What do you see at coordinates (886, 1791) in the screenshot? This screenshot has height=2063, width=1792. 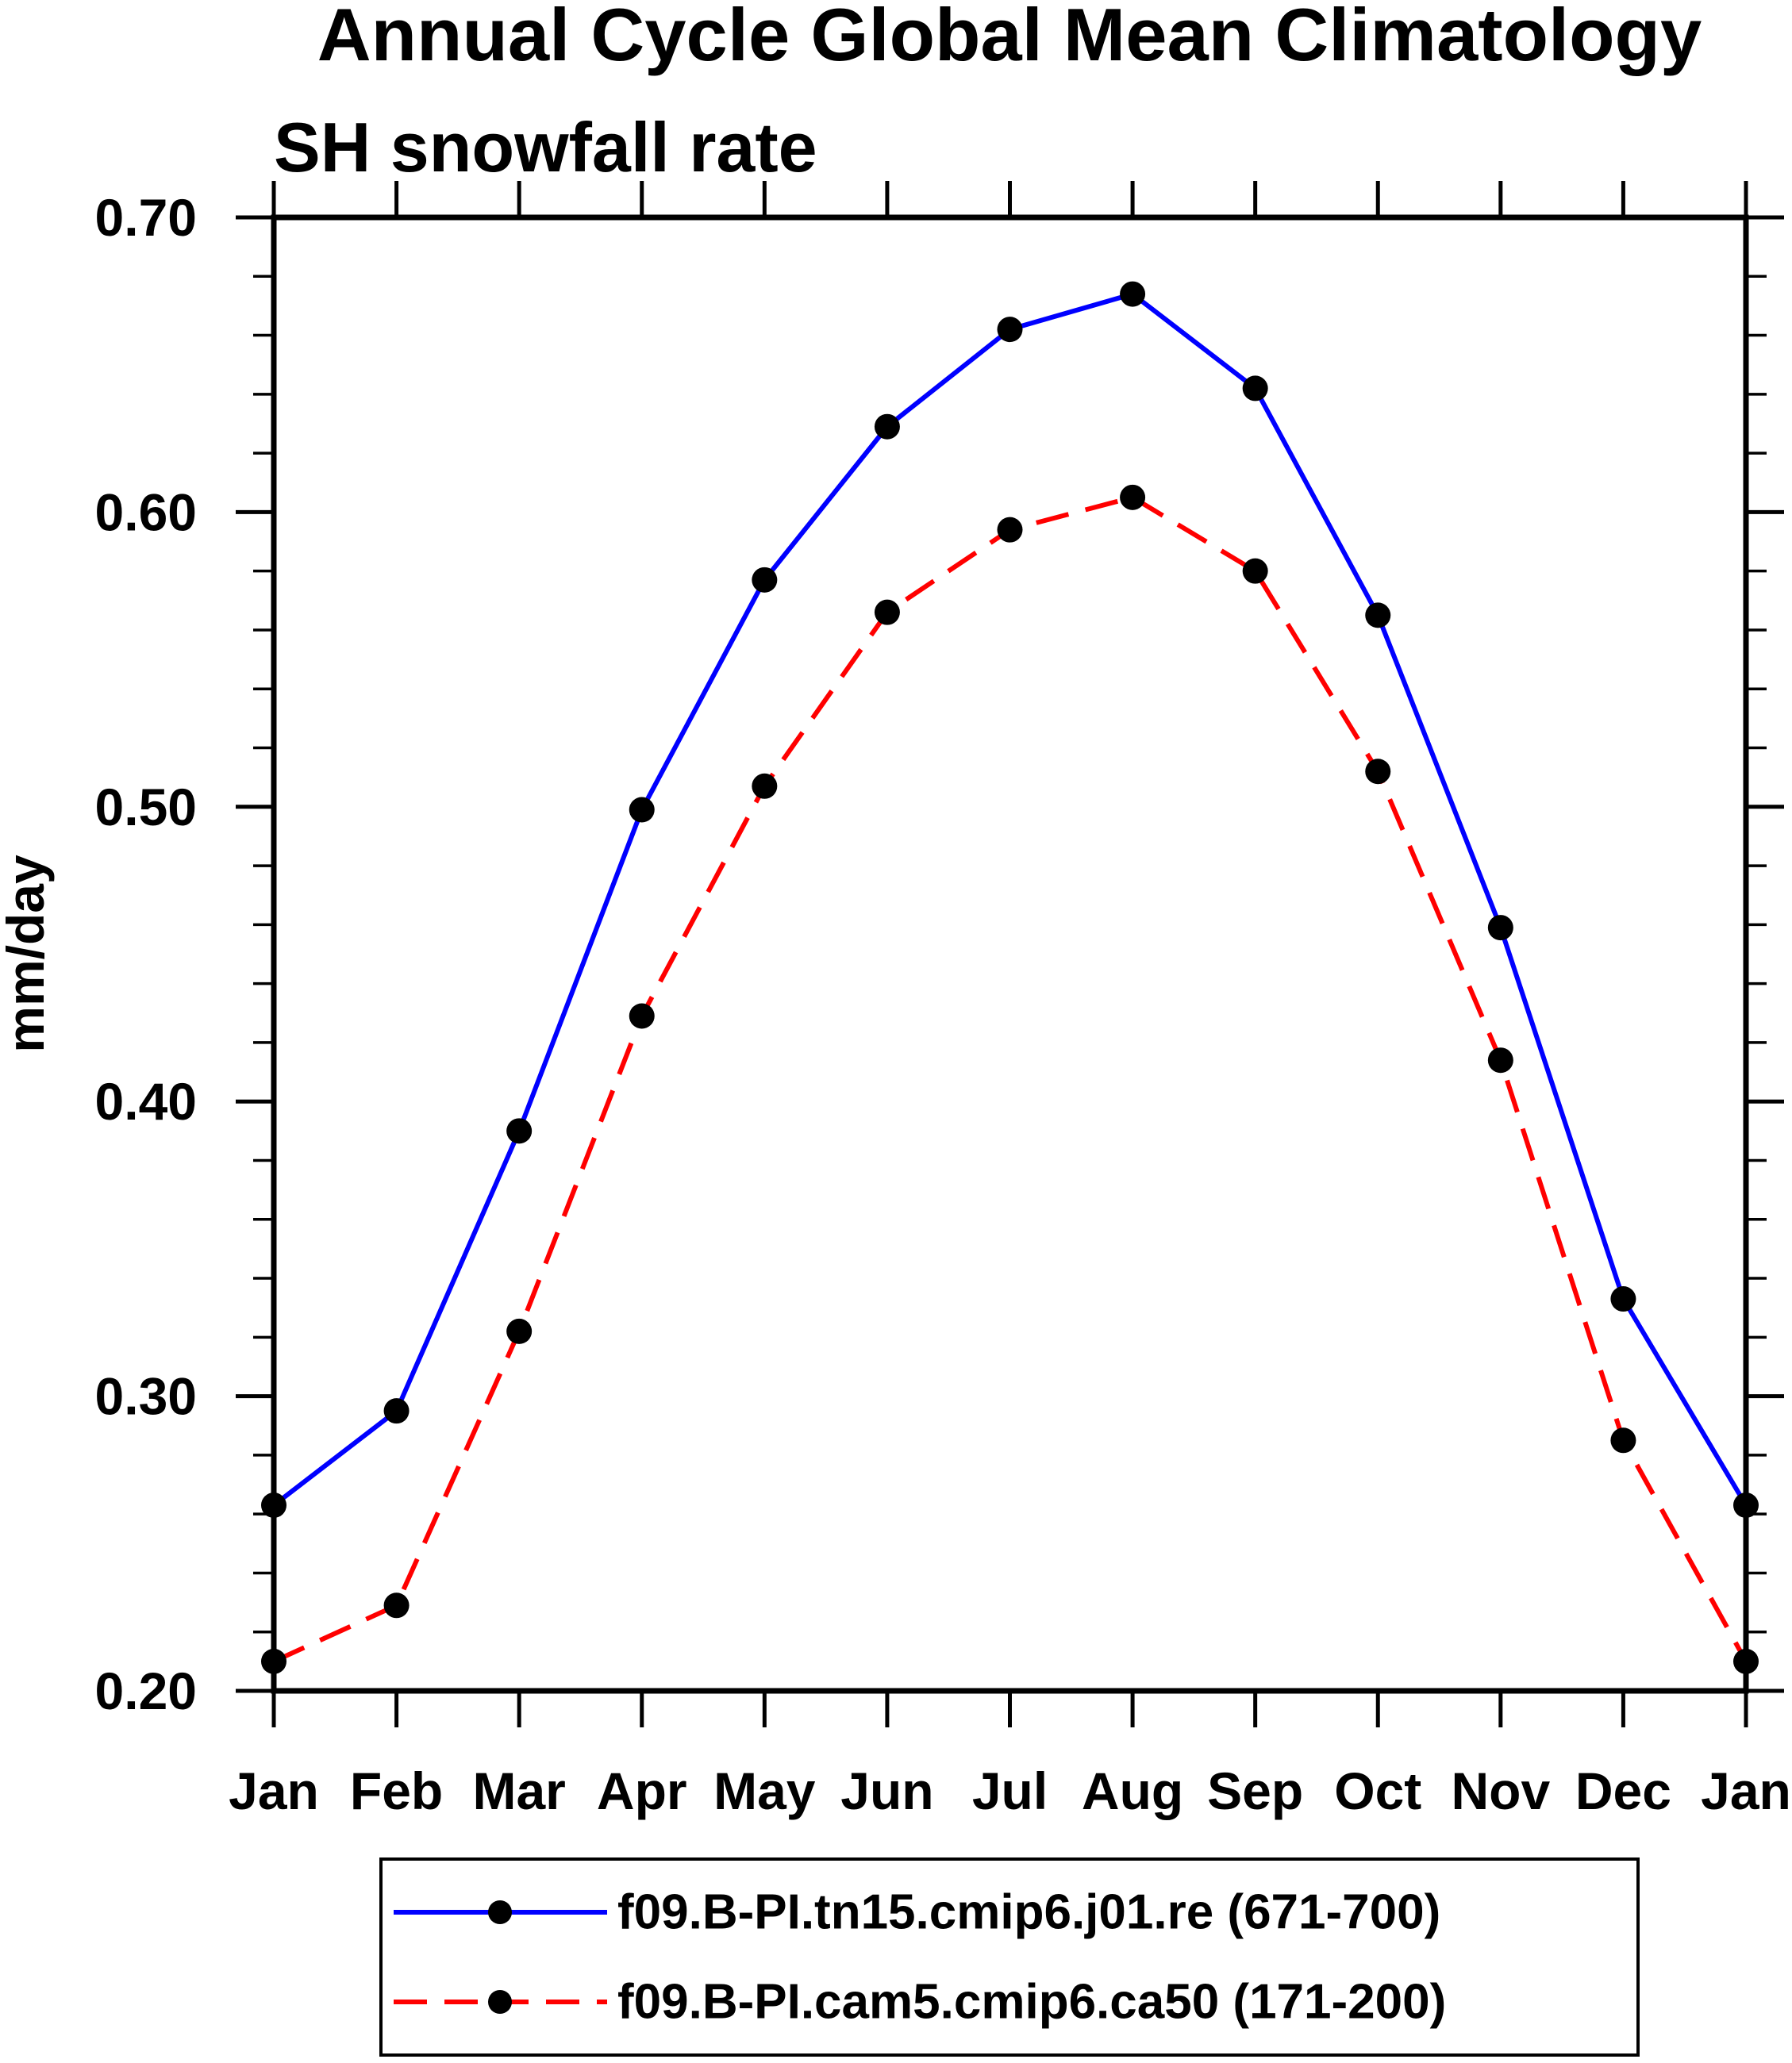 I see `x-tick-label: Jun` at bounding box center [886, 1791].